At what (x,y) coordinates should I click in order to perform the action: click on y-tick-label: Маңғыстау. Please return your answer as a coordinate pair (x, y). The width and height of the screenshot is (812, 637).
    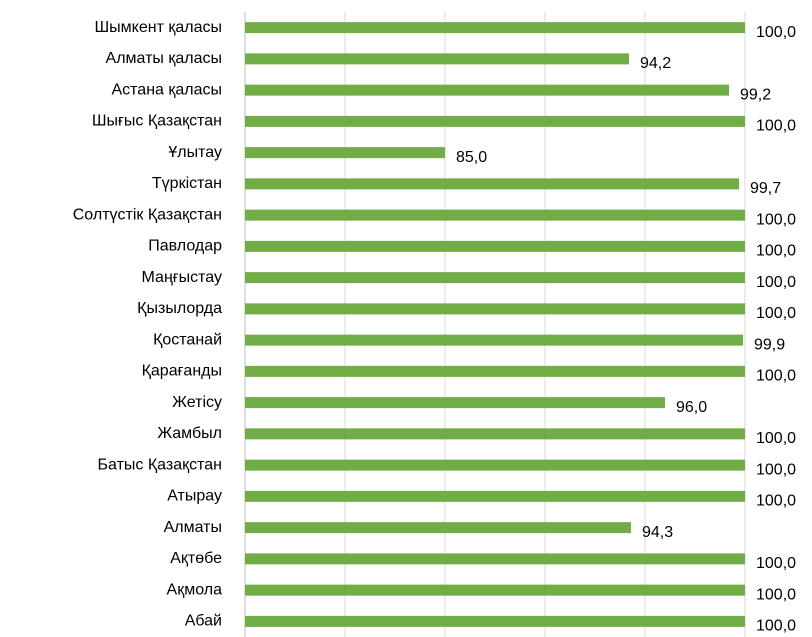
    Looking at the image, I should click on (182, 277).